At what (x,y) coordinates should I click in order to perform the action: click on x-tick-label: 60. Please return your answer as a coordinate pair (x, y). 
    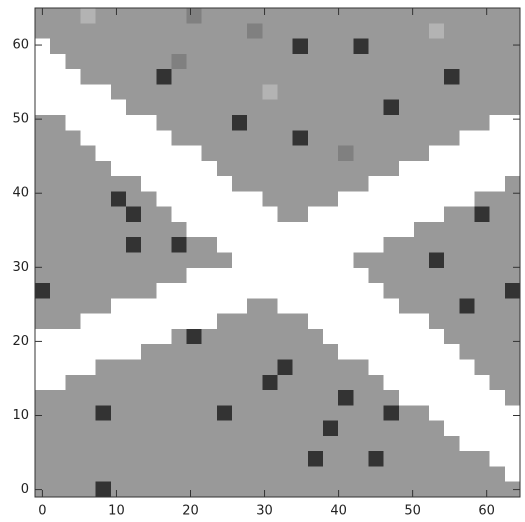
    Looking at the image, I should click on (486, 511).